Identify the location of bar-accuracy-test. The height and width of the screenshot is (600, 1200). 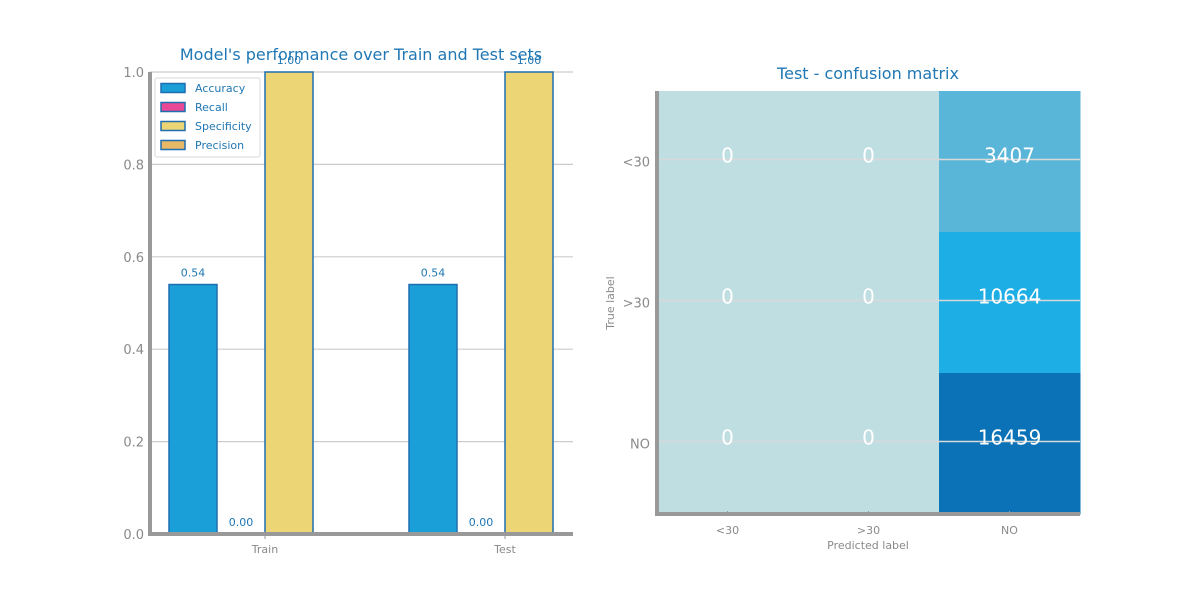
(433, 409).